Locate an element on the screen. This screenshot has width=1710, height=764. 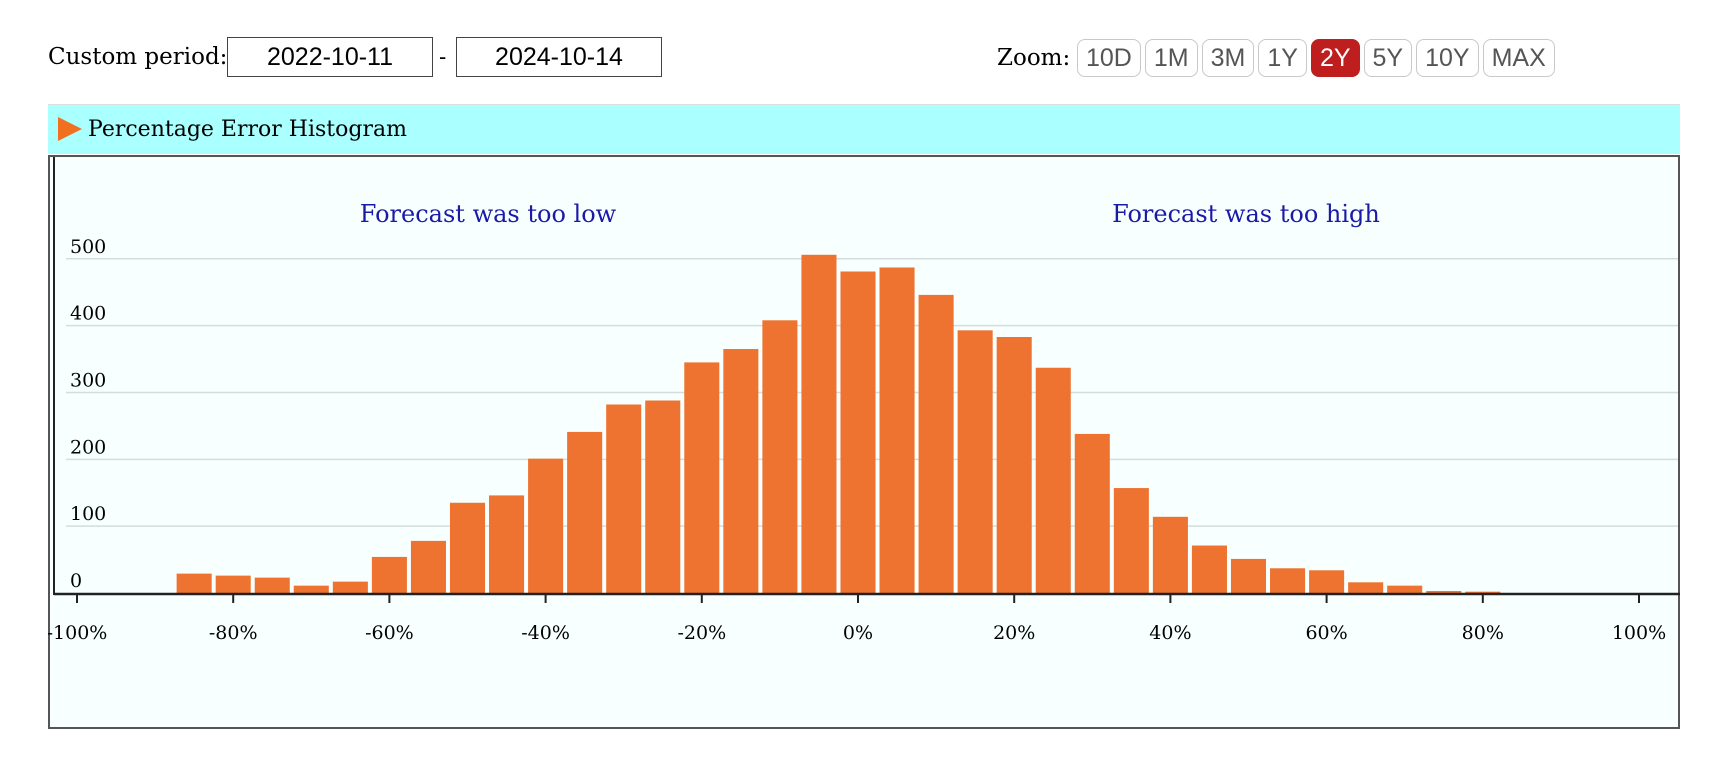
zoom-button-5y: 5Y is located at coordinates (1388, 58).